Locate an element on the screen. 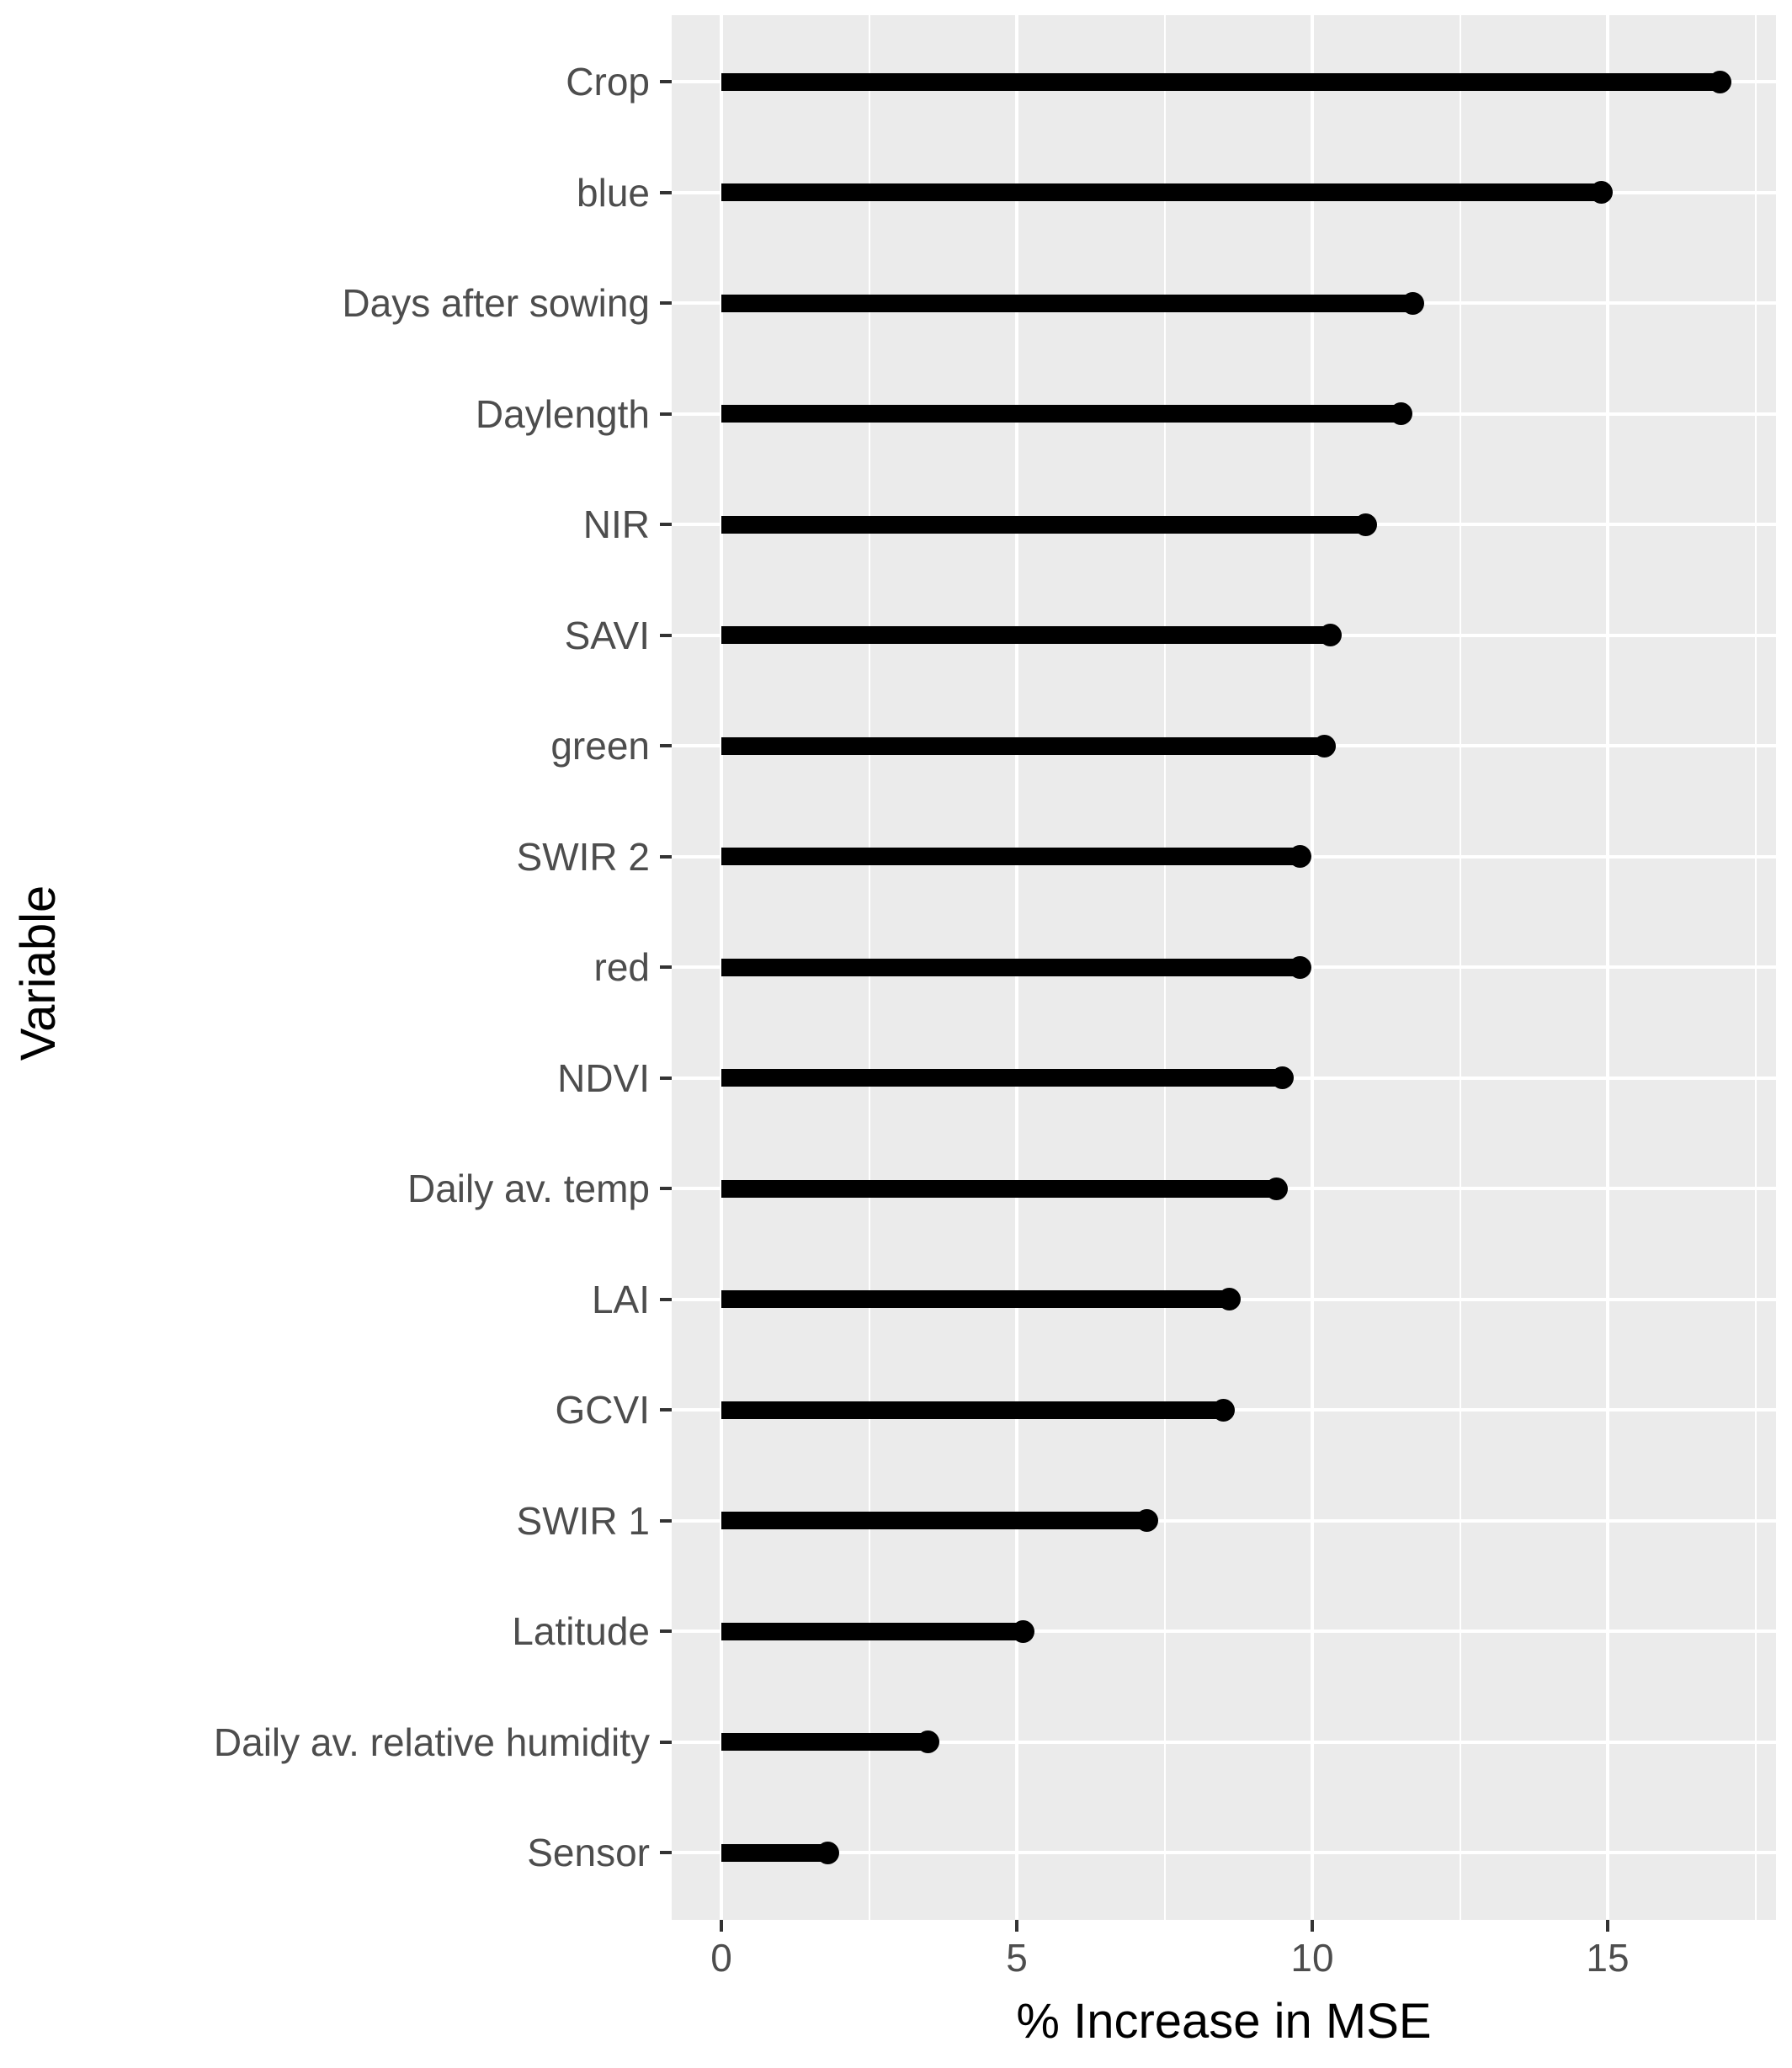 The width and height of the screenshot is (1792, 2068). y-tick-label-swir-2: SWIR 2 is located at coordinates (583, 856).